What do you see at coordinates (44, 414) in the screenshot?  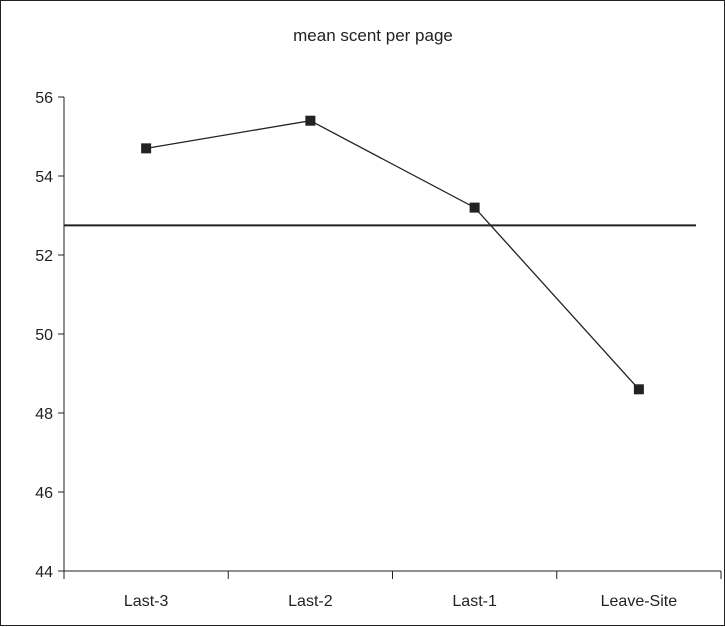 I see `y-tick-label: 48` at bounding box center [44, 414].